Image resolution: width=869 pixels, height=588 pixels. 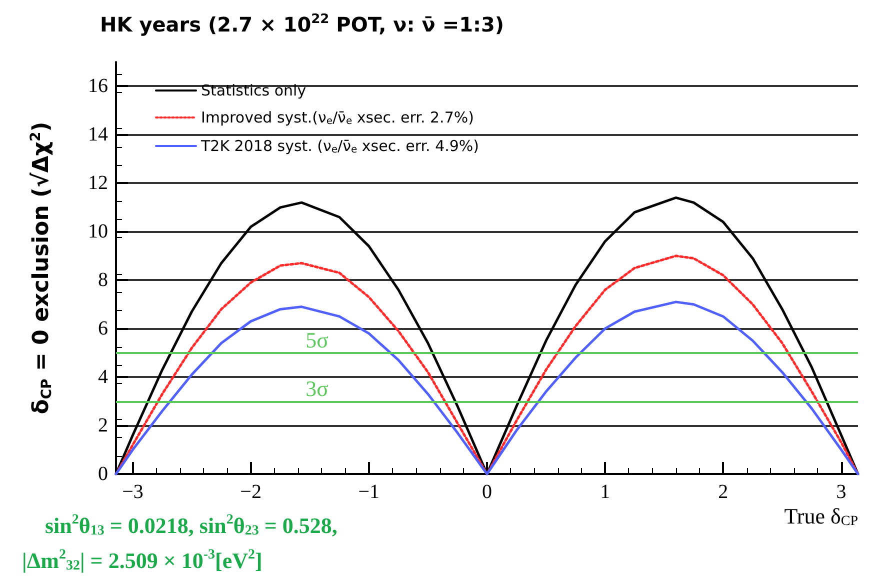 I want to click on y-tick-label: 0, so click(x=103, y=474).